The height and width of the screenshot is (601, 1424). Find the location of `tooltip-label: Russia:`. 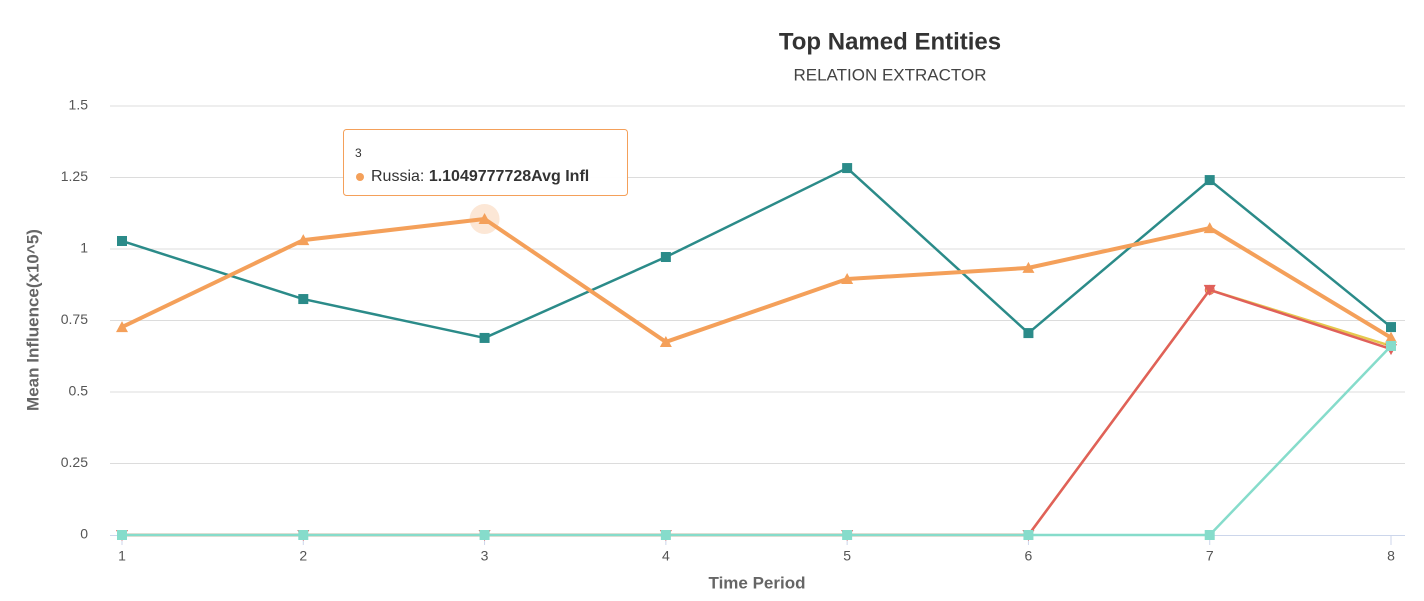

tooltip-label: Russia: is located at coordinates (397, 176).